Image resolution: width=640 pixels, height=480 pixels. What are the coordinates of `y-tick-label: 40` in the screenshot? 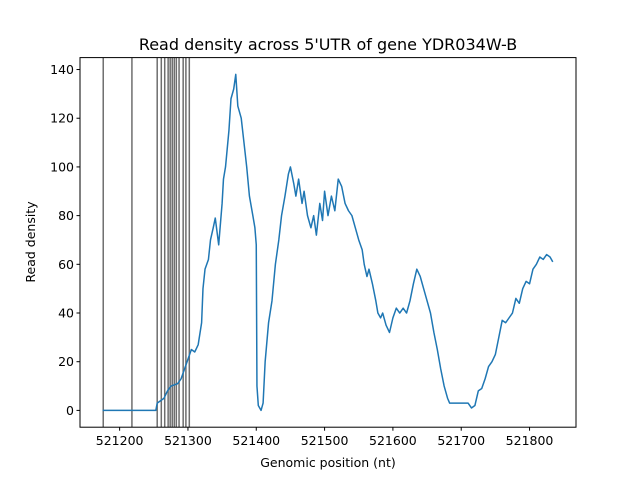 It's located at (66, 313).